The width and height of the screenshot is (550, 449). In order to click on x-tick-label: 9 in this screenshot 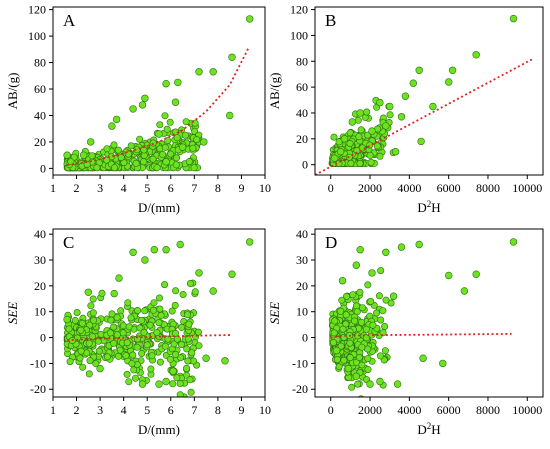, I will do `click(241, 188)`.